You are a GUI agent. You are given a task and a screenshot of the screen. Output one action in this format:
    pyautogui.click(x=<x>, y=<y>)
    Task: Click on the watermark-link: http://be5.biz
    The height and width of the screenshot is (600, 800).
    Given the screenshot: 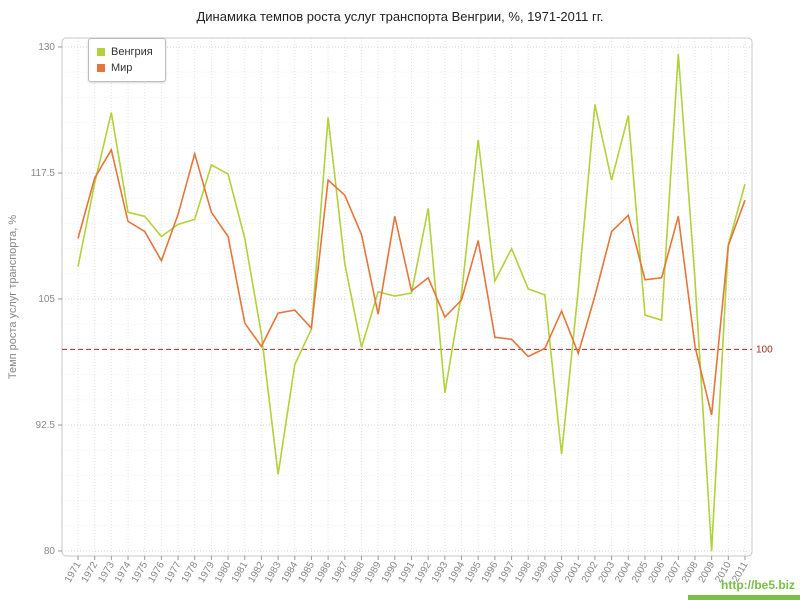 What is the action you would take?
    pyautogui.click(x=758, y=585)
    